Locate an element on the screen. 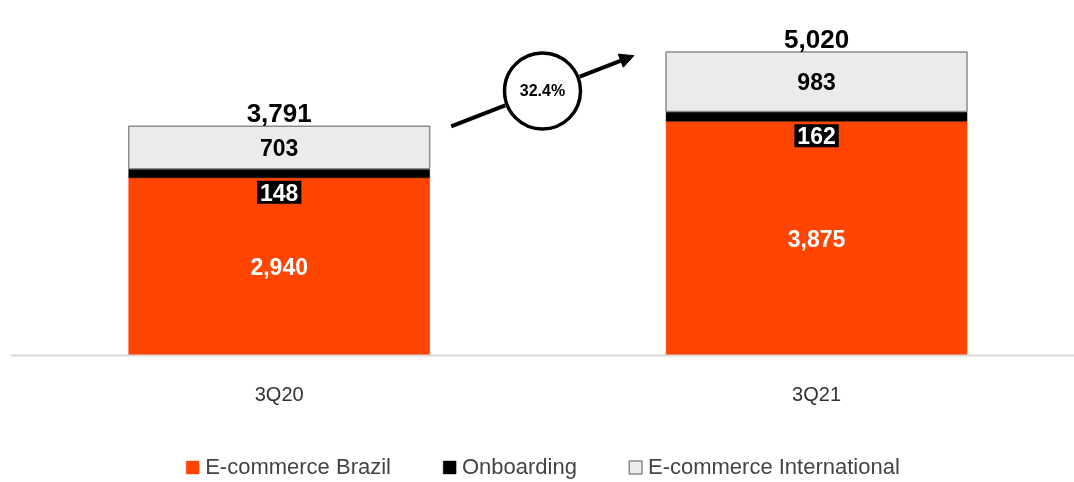 This screenshot has height=482, width=1074. legend-label: Onboarding is located at coordinates (519, 467).